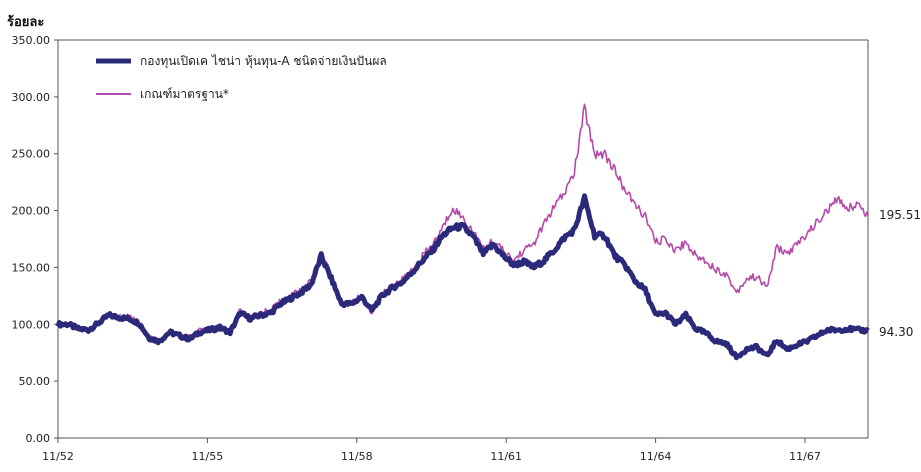 The height and width of the screenshot is (472, 921). What do you see at coordinates (31, 40) in the screenshot?
I see `y-tick-label: 350.00` at bounding box center [31, 40].